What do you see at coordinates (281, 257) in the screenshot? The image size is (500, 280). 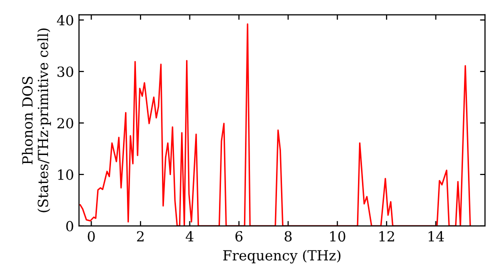 I see `x-axis-title: Frequency (THz)` at bounding box center [281, 257].